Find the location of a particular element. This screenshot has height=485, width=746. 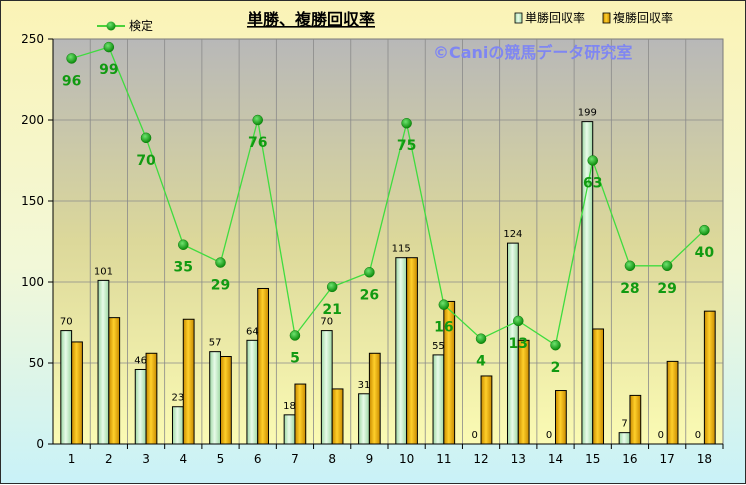

bar-value-label: 101 is located at coordinates (103, 271).